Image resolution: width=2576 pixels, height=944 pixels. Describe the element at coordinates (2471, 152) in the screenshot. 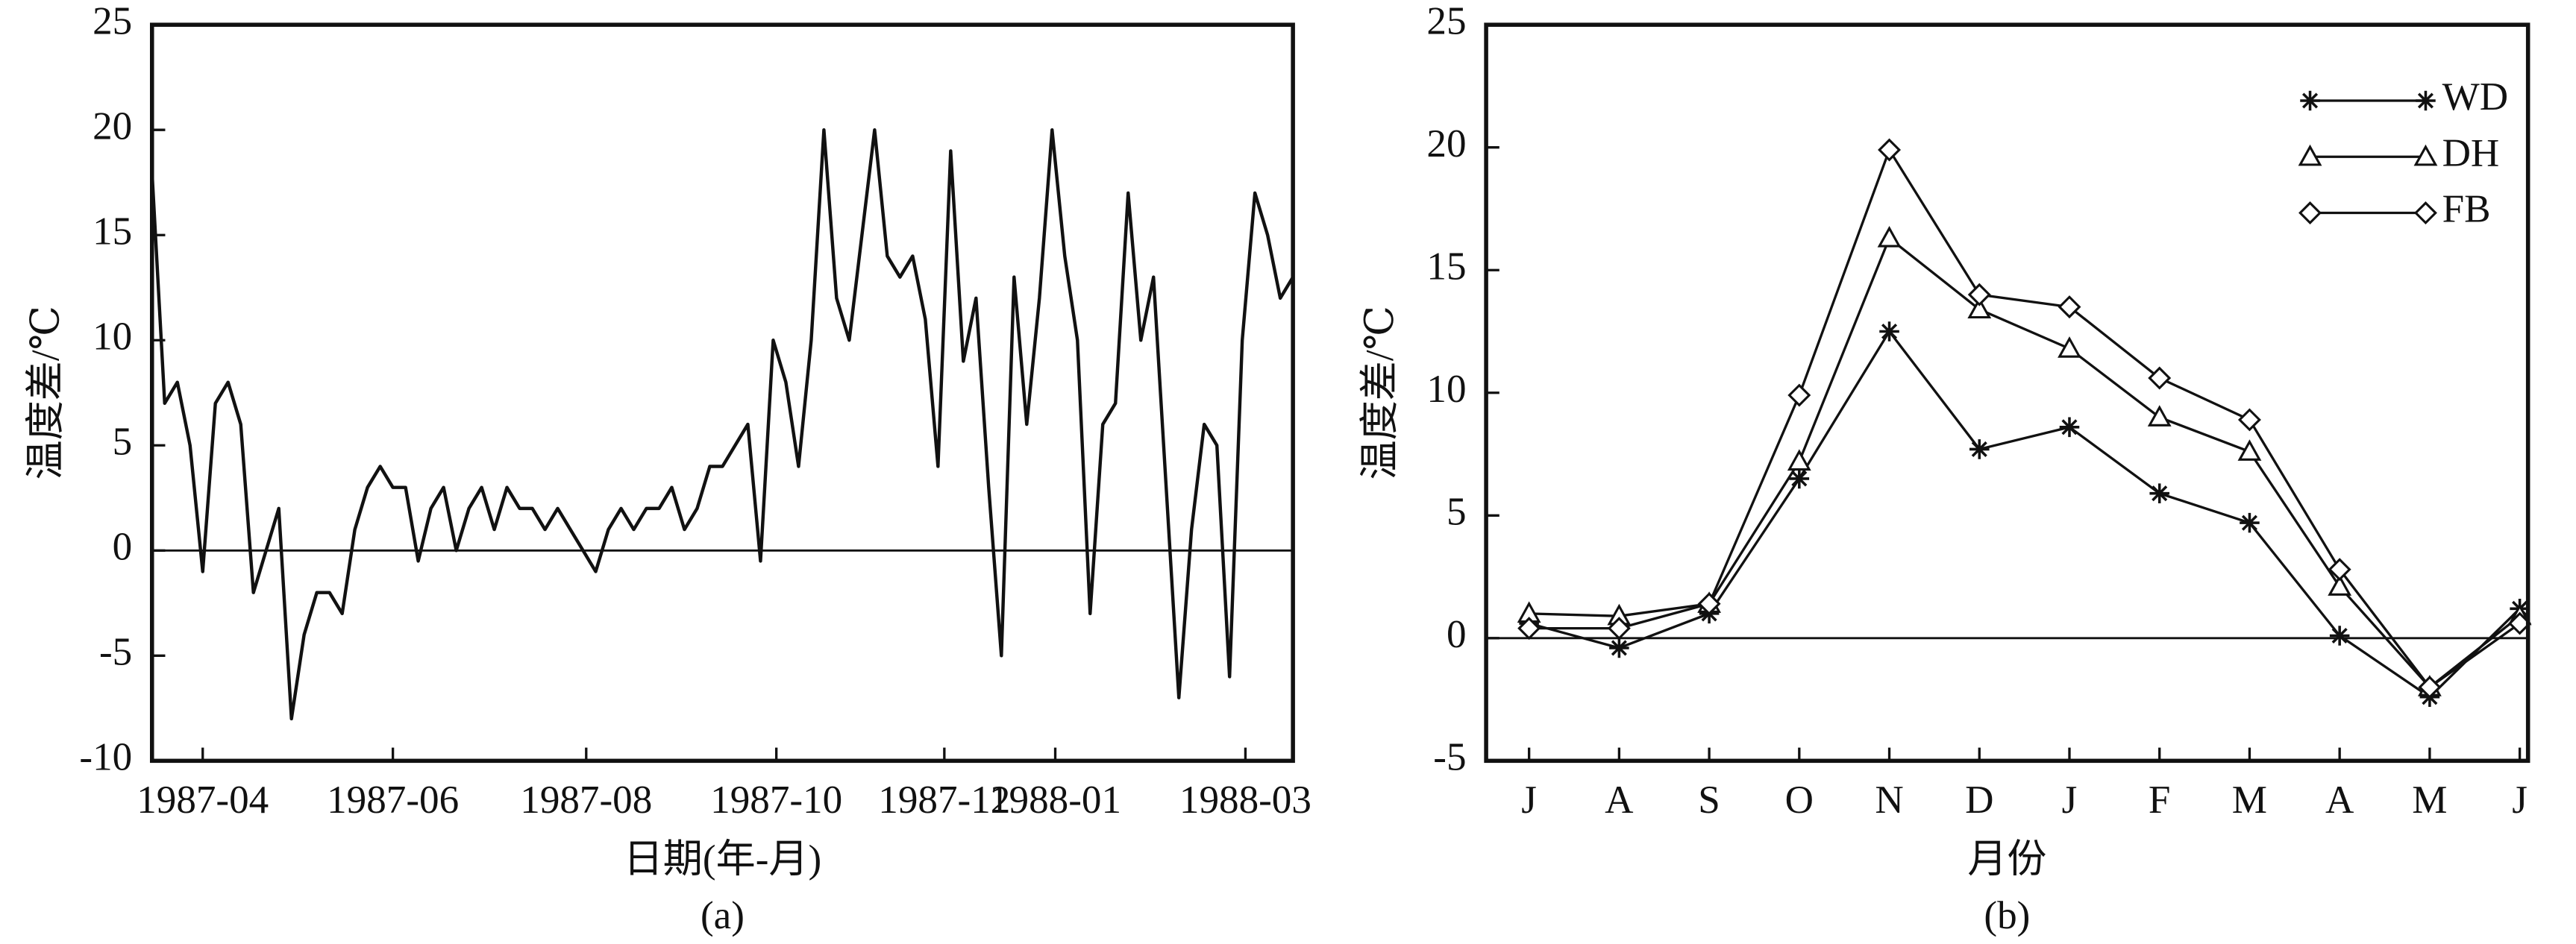

I see `legend-label: DH` at that location.